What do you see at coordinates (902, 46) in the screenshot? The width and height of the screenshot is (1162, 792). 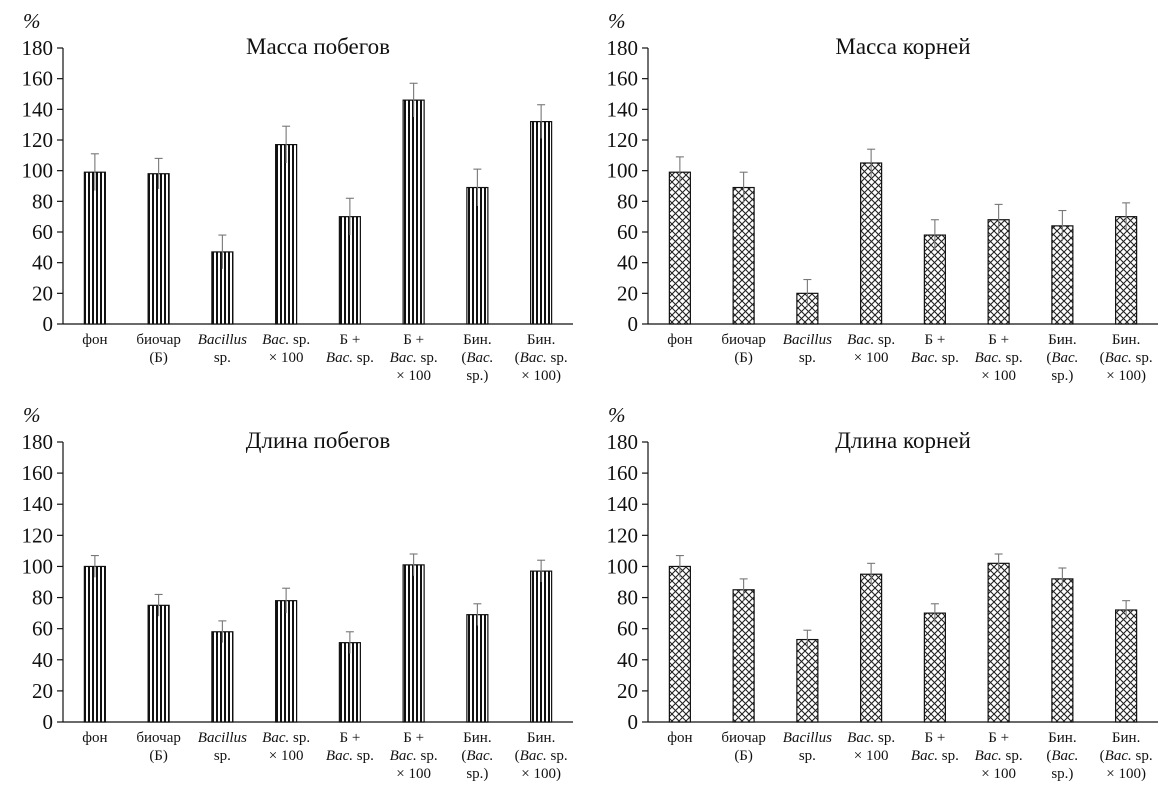 I see `chart-title-root-mass: Масса корней` at bounding box center [902, 46].